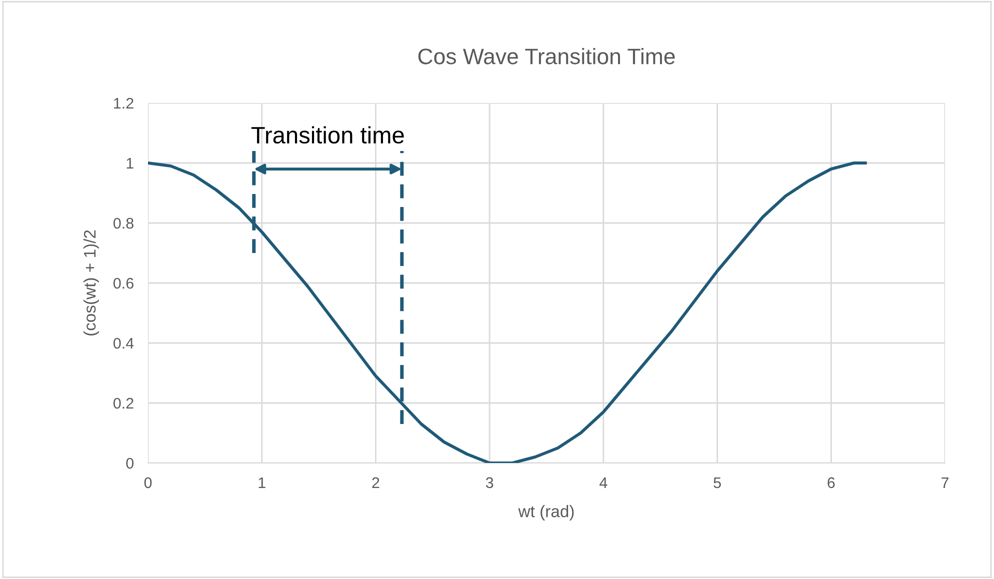 This screenshot has height=579, width=994. I want to click on y-tick-label: 0.8, so click(123, 223).